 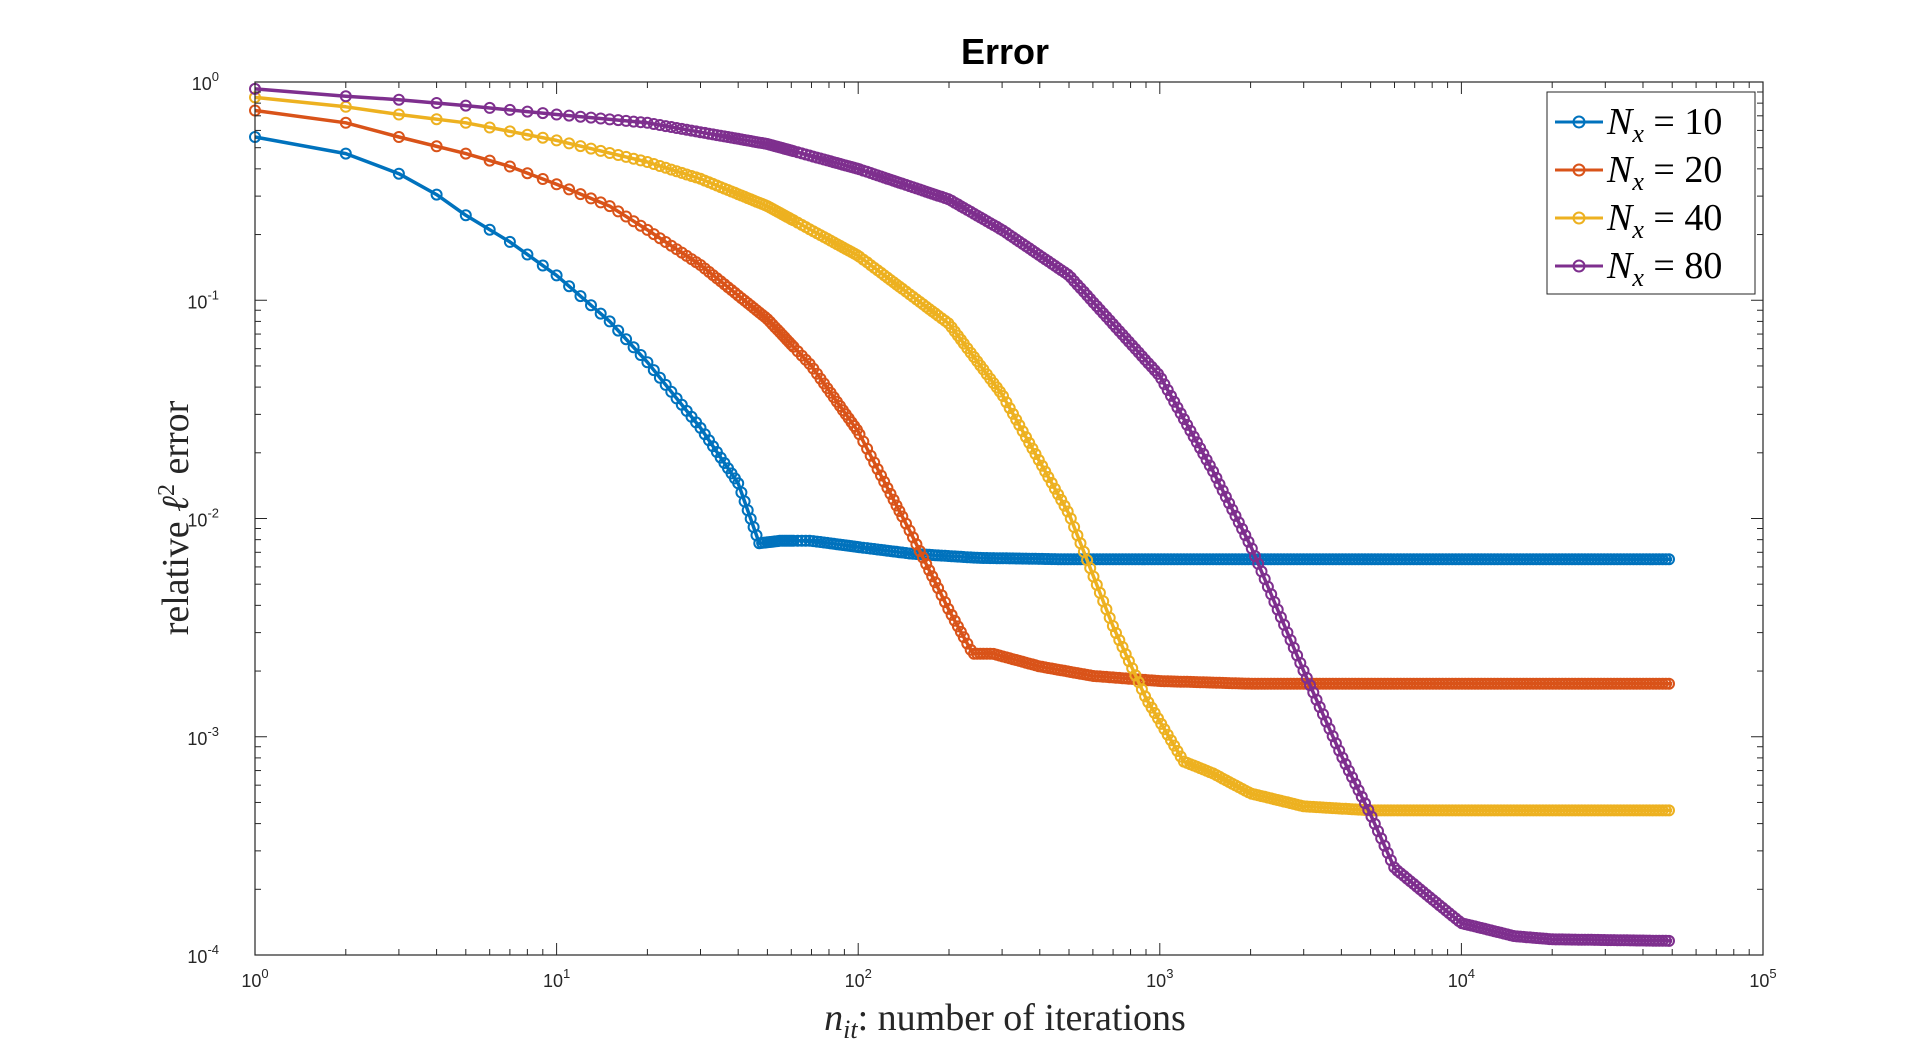 What do you see at coordinates (858, 978) in the screenshot?
I see `x-tick-label: 10²` at bounding box center [858, 978].